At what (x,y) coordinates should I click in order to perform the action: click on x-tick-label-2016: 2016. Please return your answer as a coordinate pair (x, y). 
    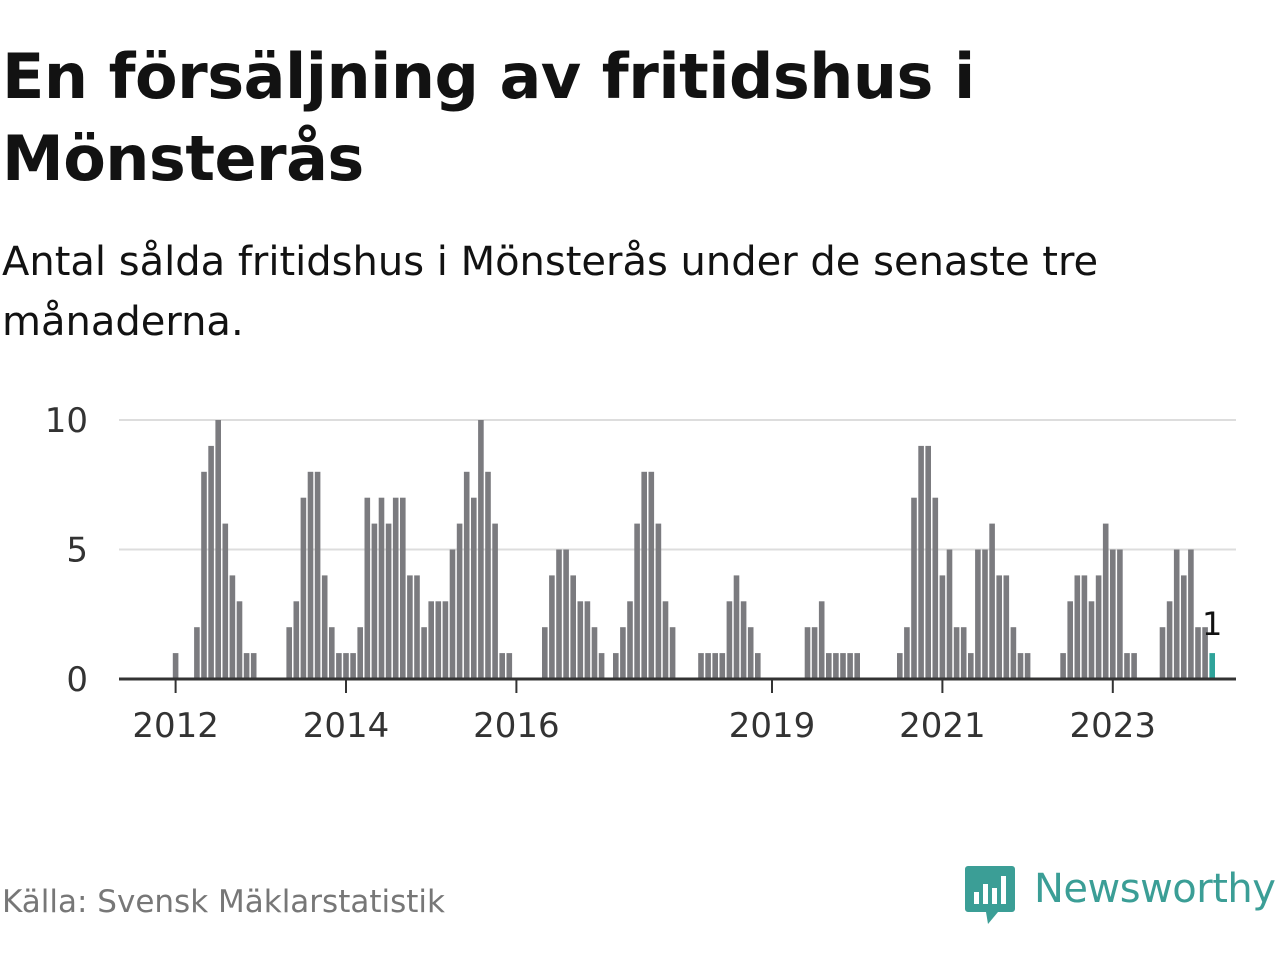
    Looking at the image, I should click on (516, 726).